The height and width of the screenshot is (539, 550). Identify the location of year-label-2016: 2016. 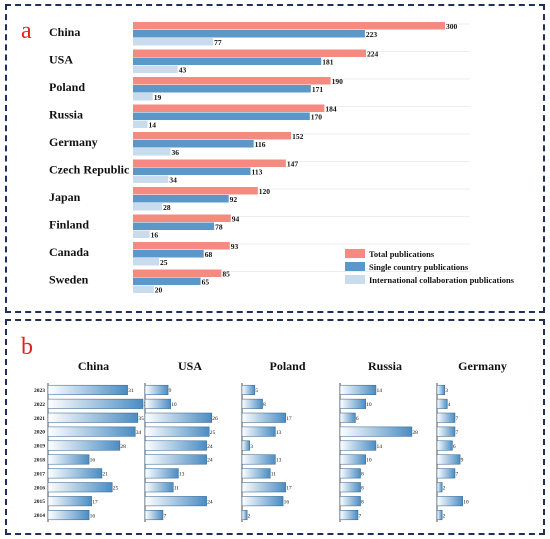
(39, 488).